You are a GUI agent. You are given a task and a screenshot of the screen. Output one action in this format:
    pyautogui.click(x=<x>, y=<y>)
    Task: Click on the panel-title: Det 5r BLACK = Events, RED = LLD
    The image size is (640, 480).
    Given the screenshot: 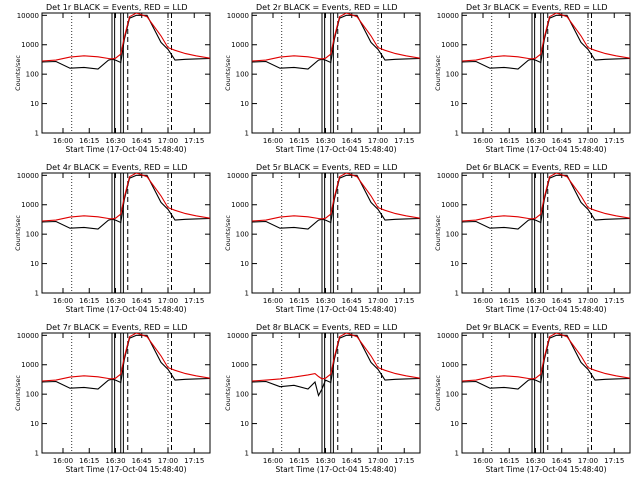 What is the action you would take?
    pyautogui.click(x=327, y=167)
    